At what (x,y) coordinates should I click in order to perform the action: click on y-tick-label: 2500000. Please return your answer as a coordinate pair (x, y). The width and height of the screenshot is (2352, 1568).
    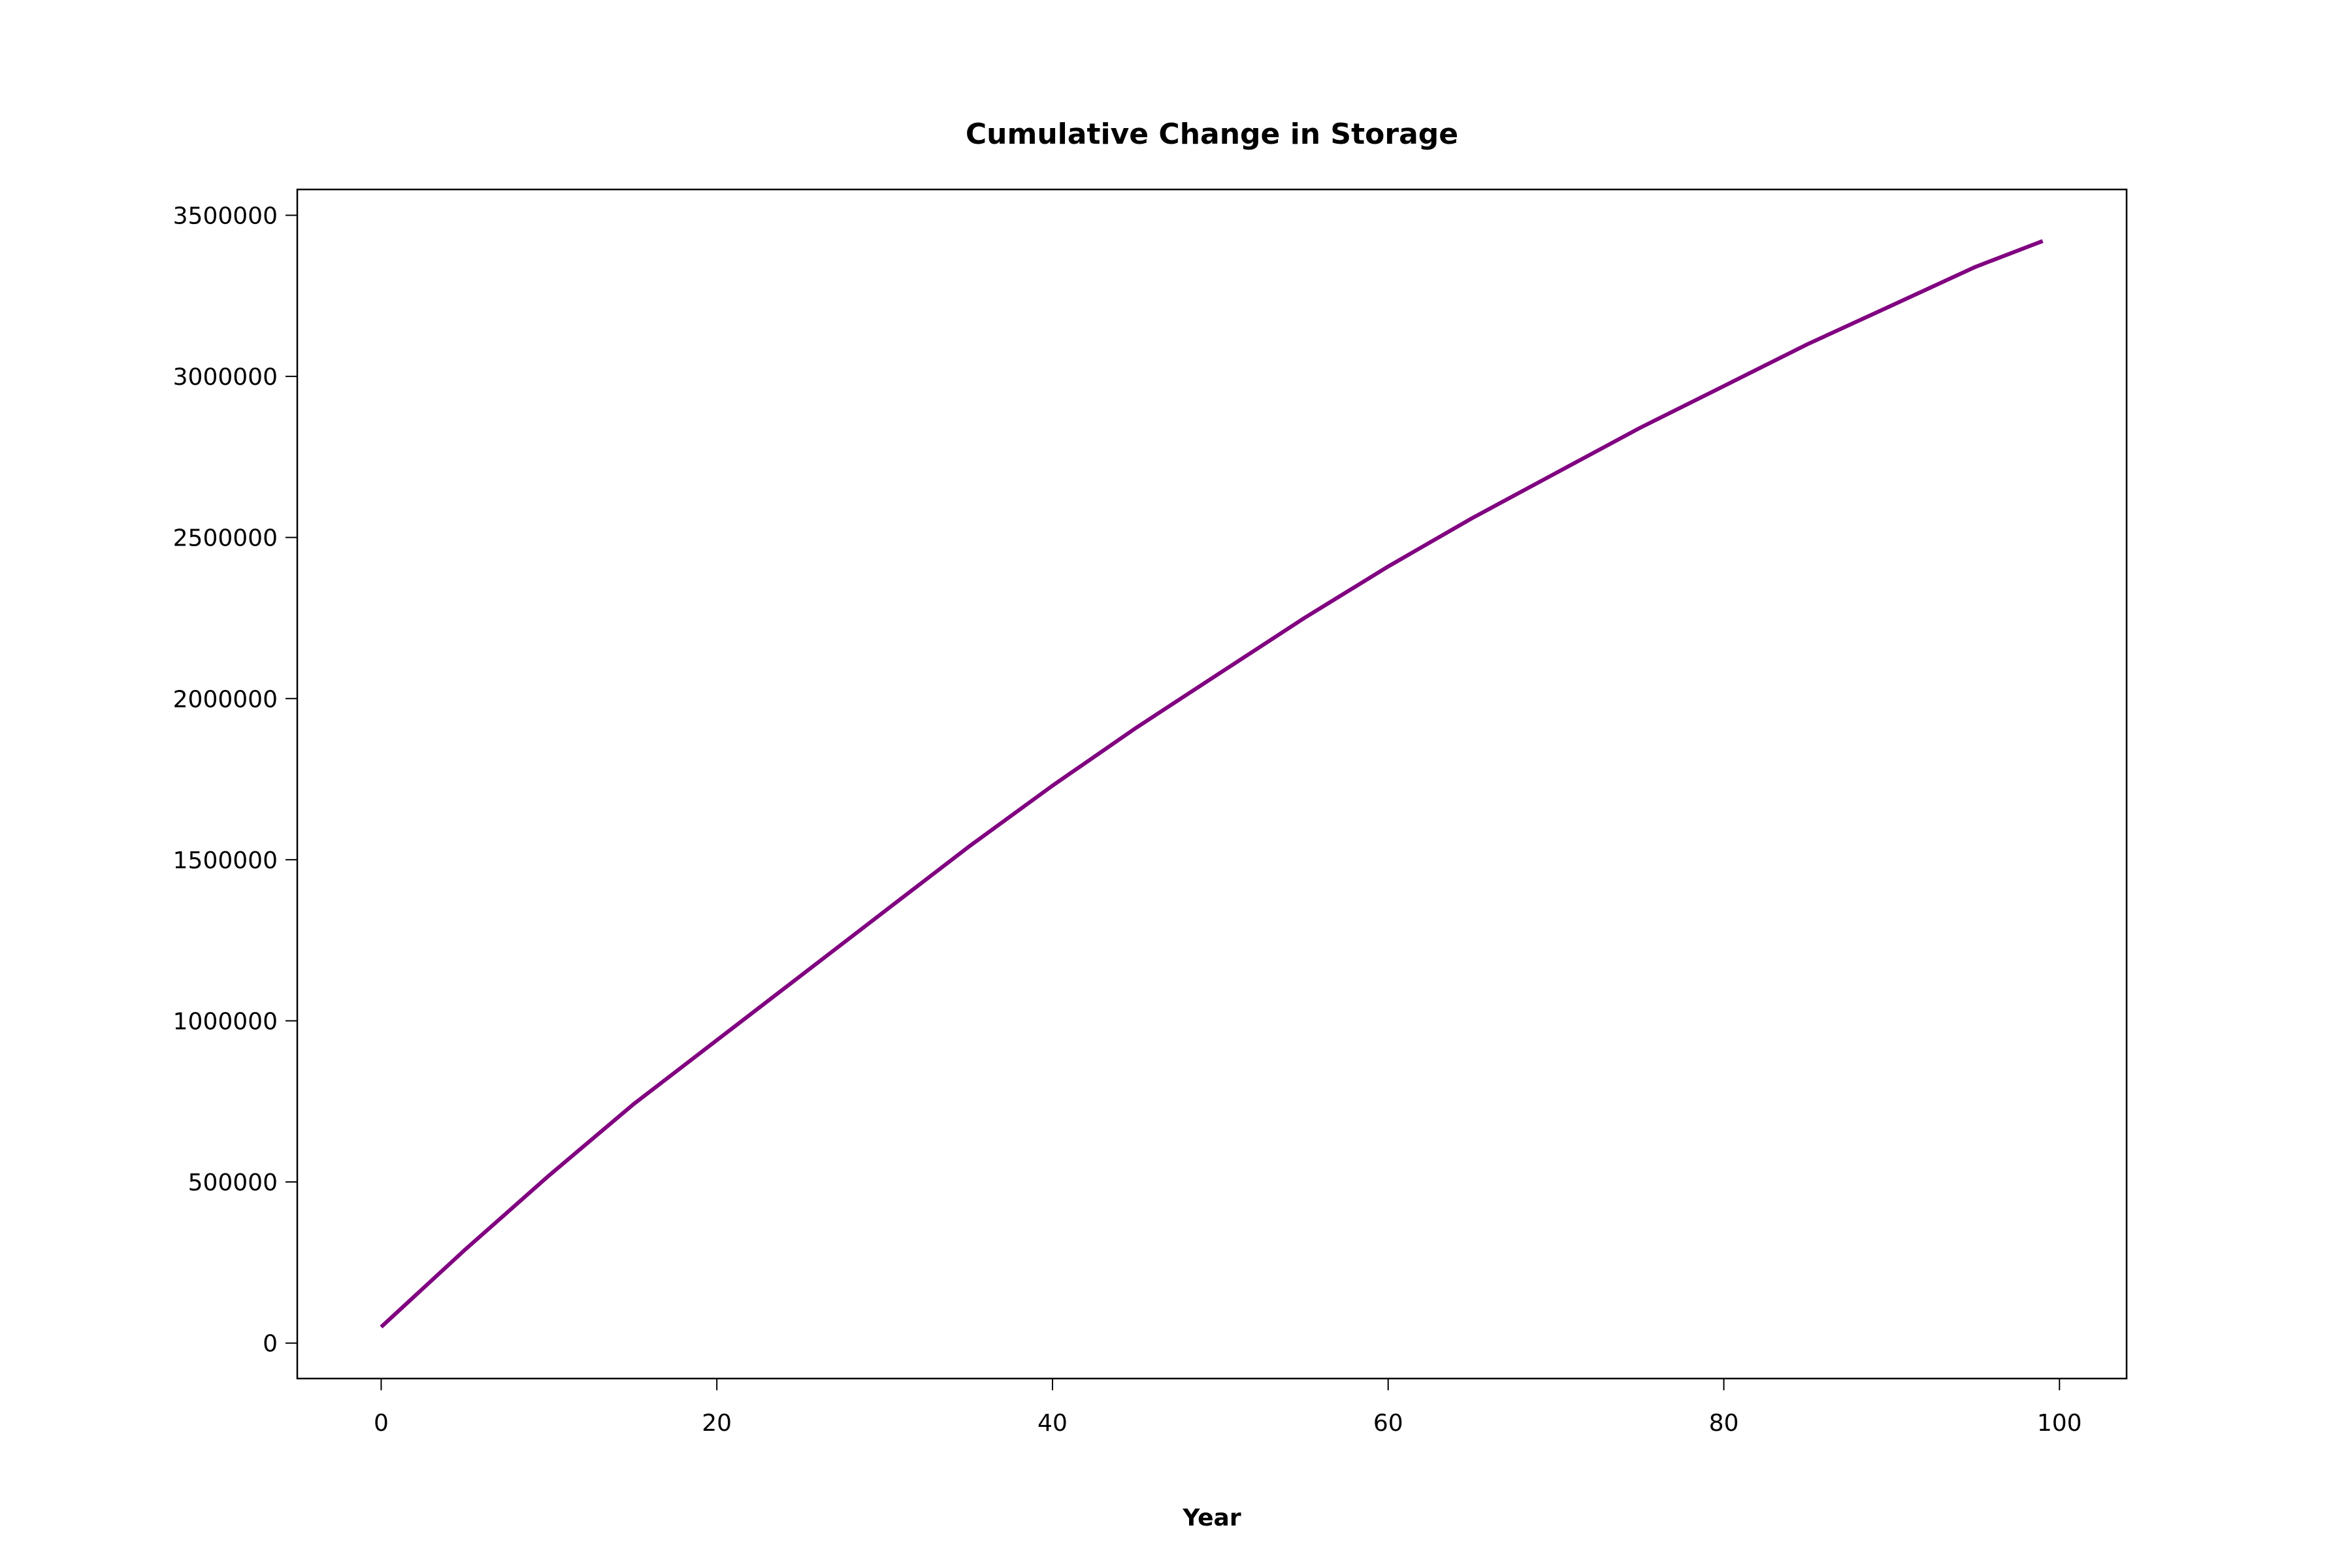
    Looking at the image, I should click on (225, 538).